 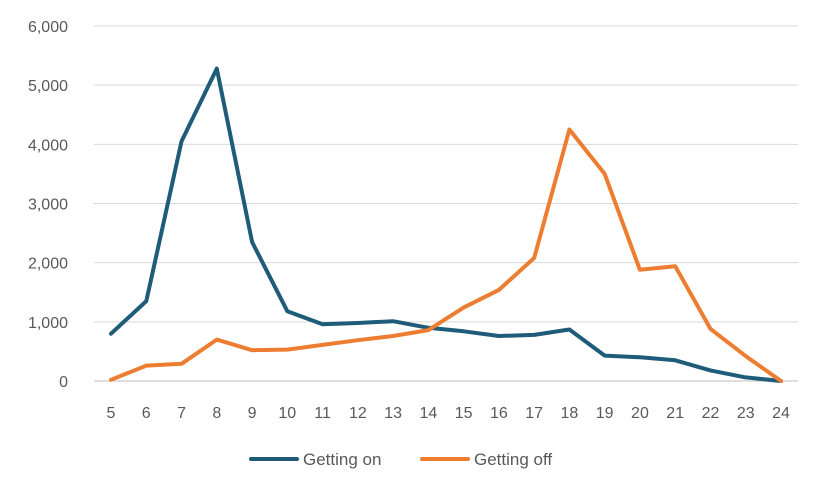 I want to click on y-tick-label: 5,000, so click(x=48, y=86).